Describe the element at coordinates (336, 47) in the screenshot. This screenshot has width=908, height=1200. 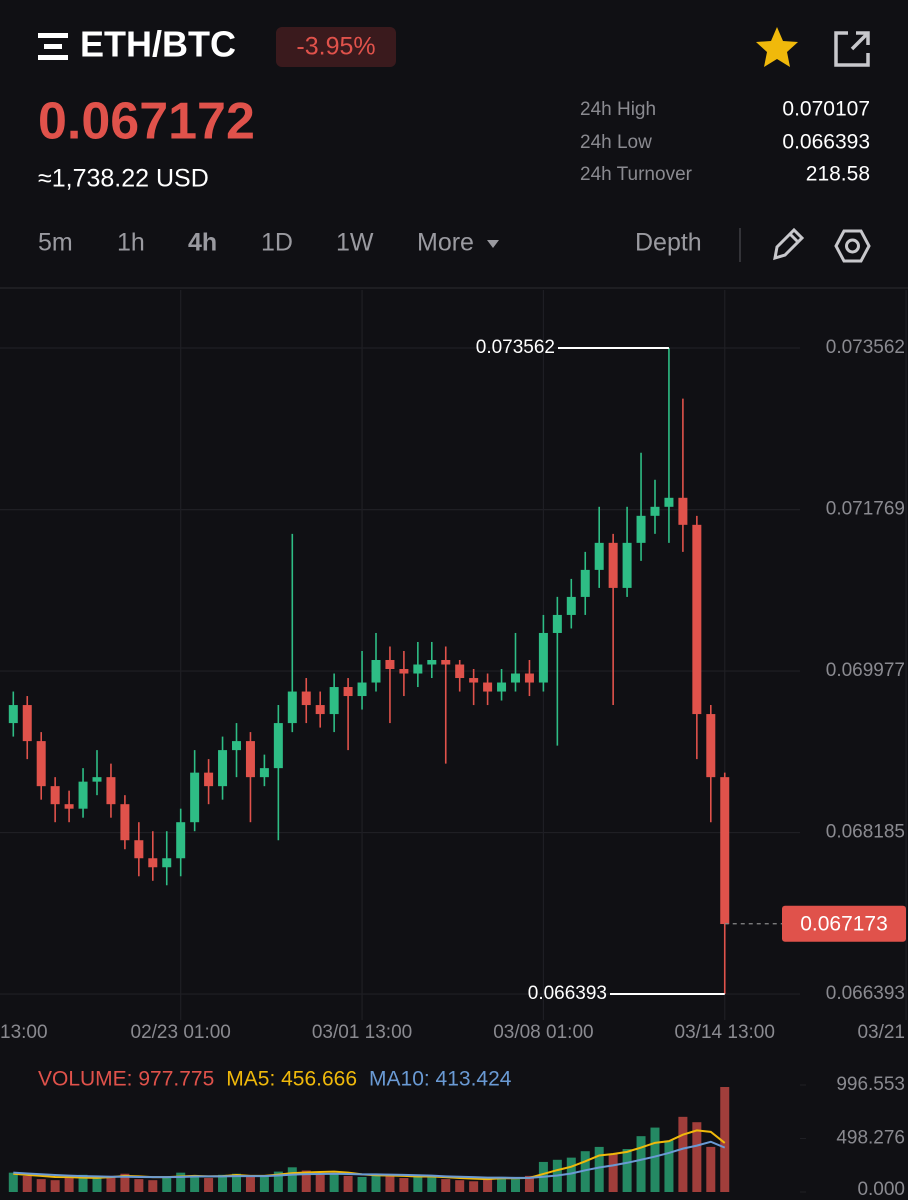
I see `change-pill` at that location.